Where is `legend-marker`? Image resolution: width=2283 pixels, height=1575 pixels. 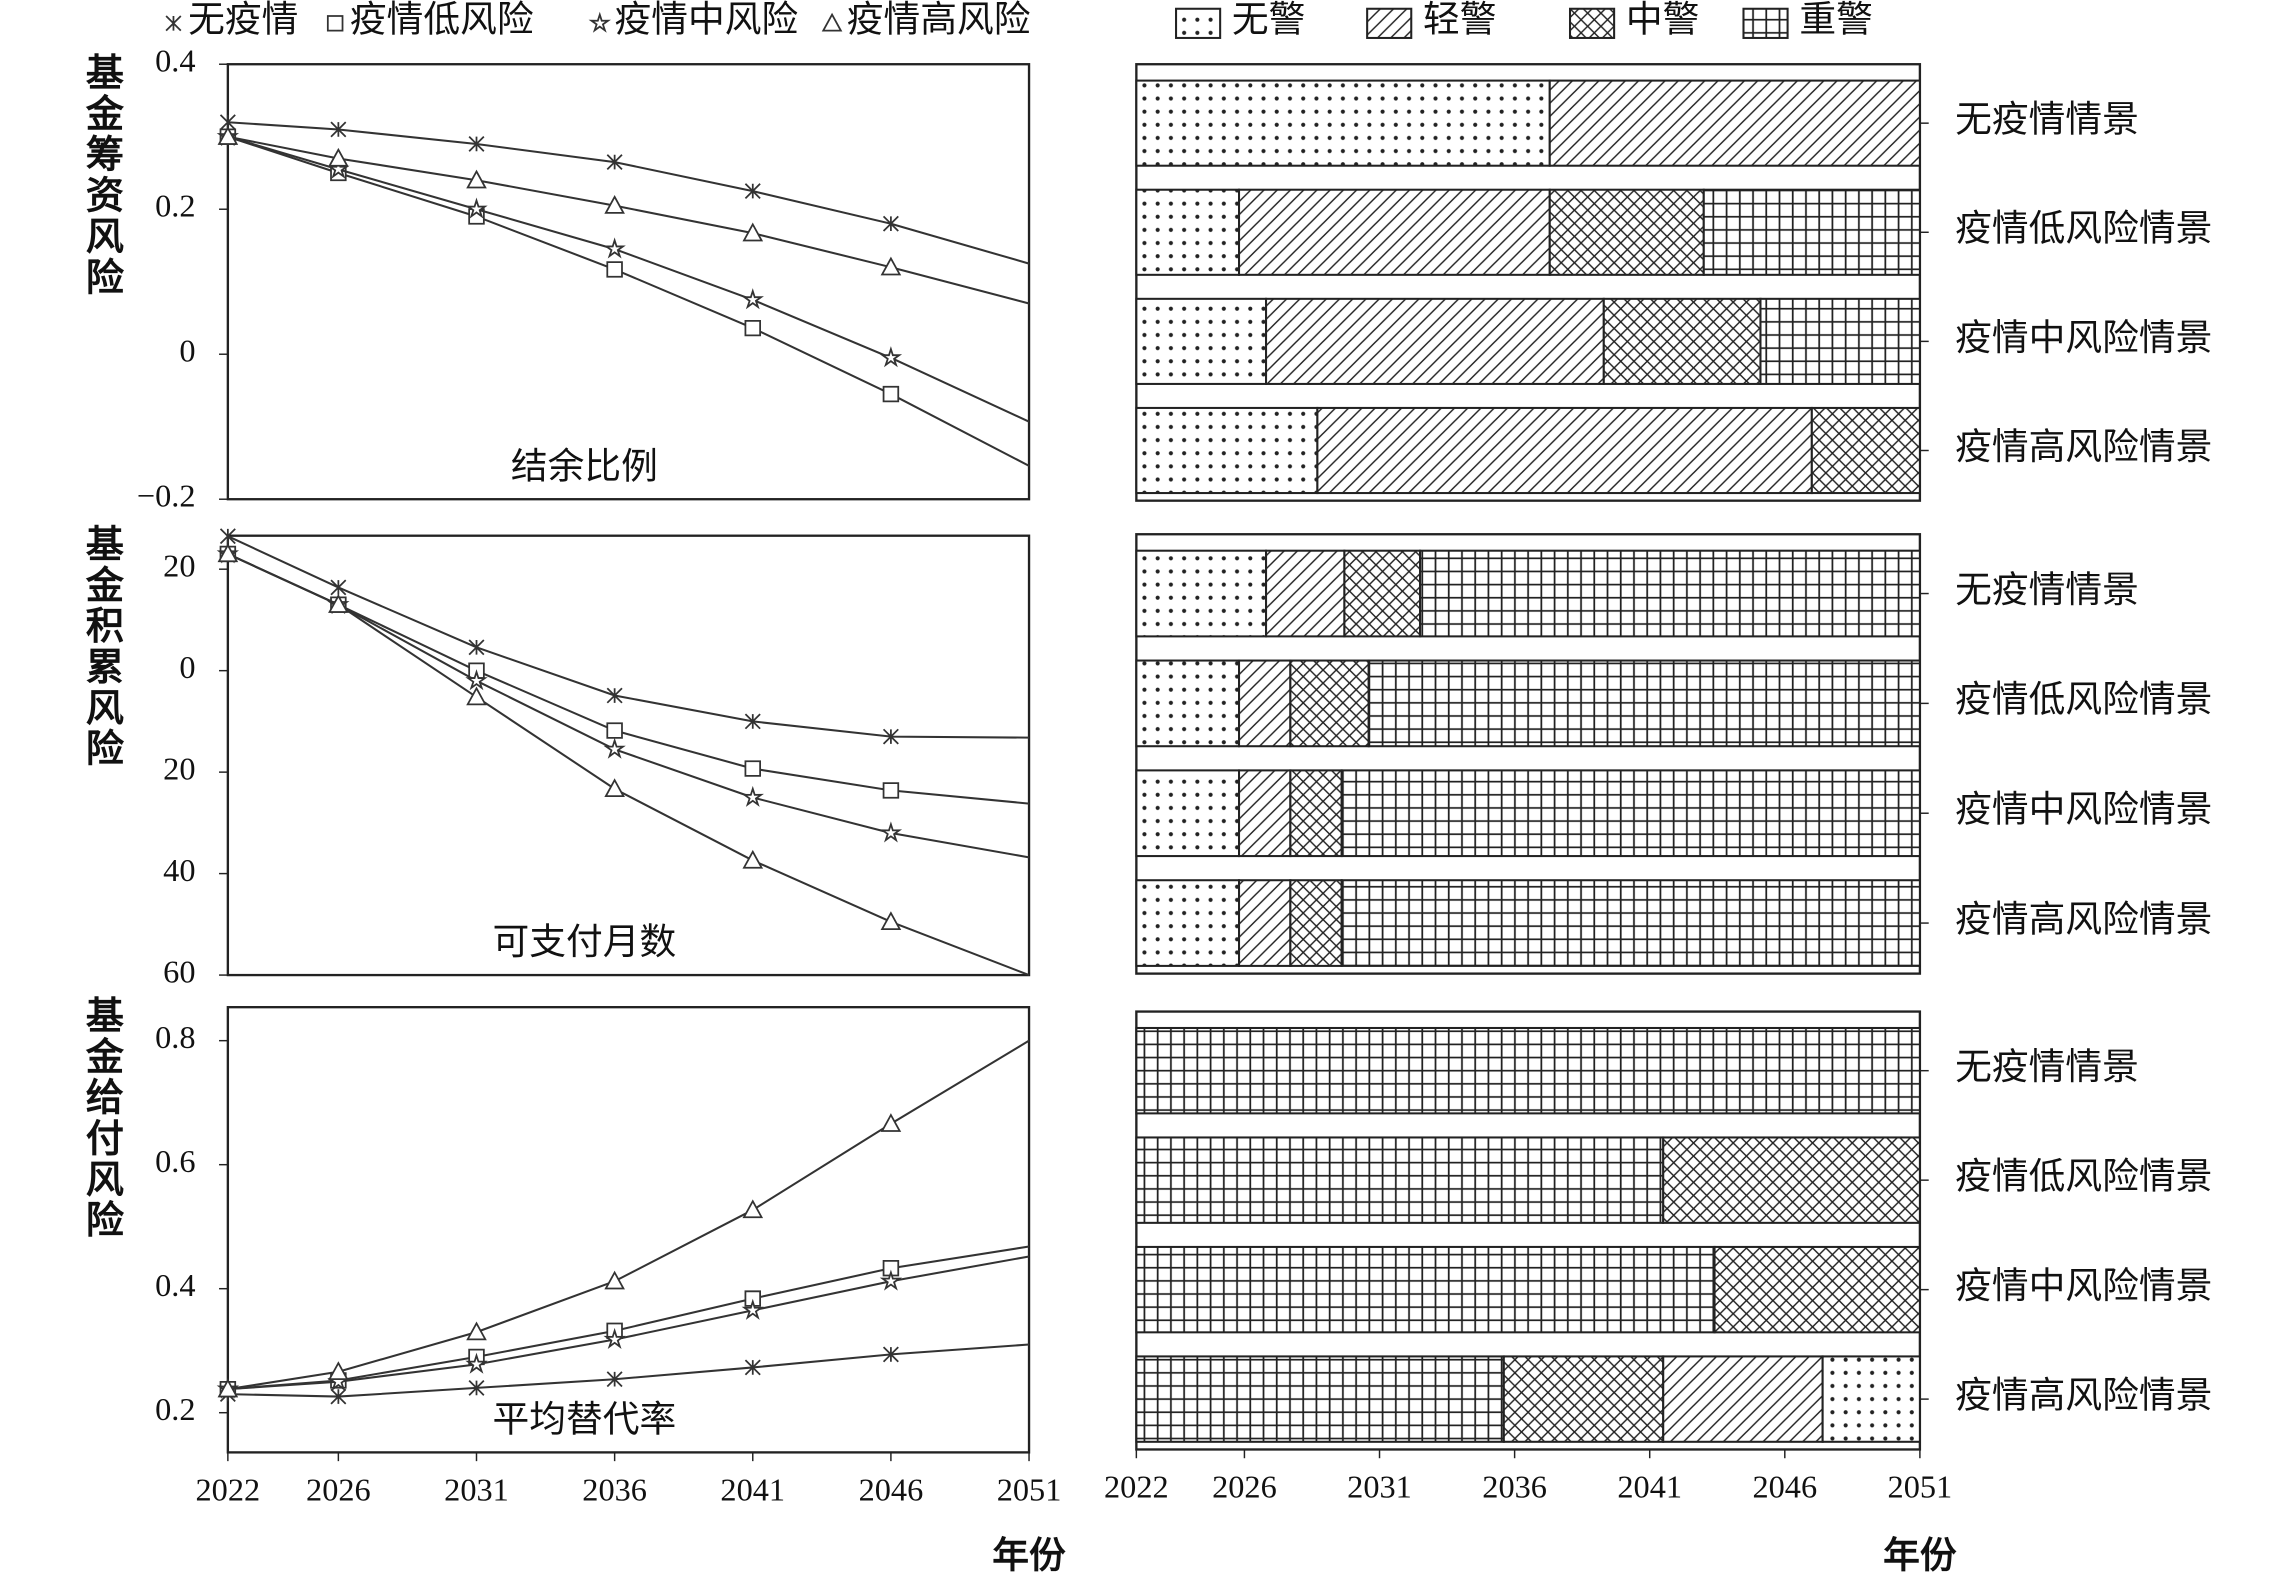 legend-marker is located at coordinates (173, 23).